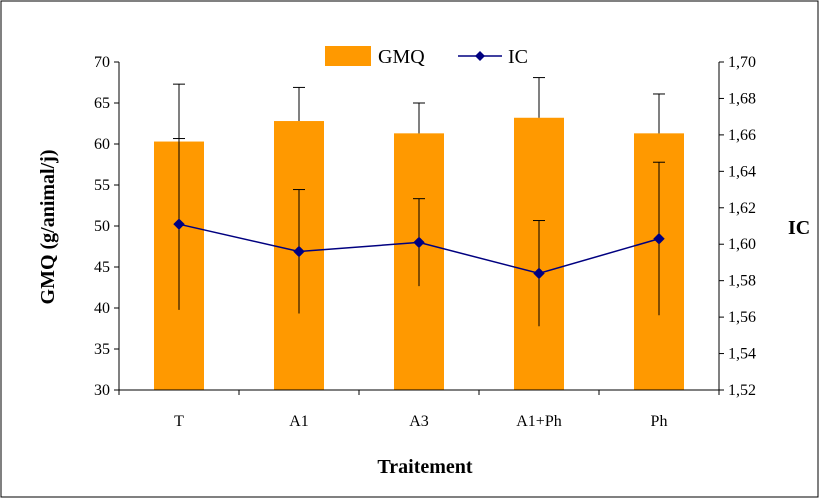 The width and height of the screenshot is (820, 499). Describe the element at coordinates (419, 421) in the screenshot. I see `x-tick-label: A3` at that location.